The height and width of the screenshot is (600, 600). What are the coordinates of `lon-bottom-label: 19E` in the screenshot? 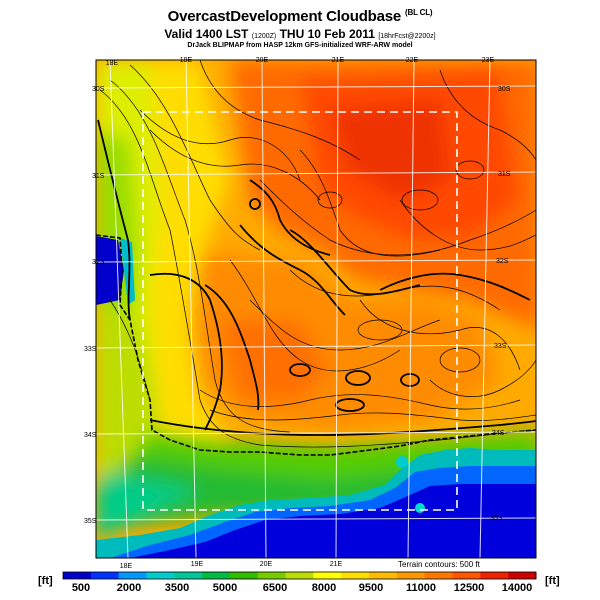 It's located at (197, 564).